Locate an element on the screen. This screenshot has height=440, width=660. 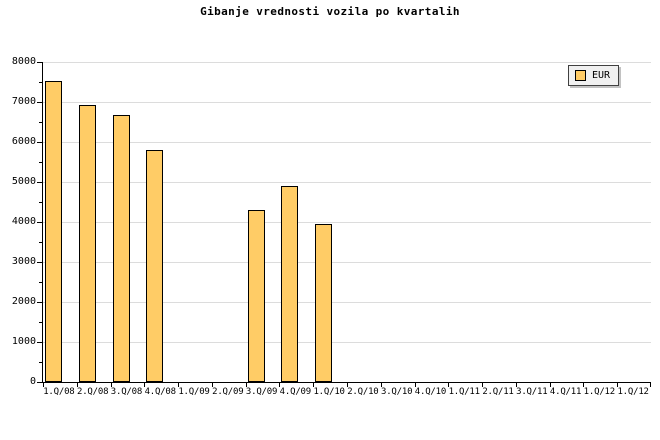
x-axis-label: 3.Q/11 is located at coordinates (532, 392).